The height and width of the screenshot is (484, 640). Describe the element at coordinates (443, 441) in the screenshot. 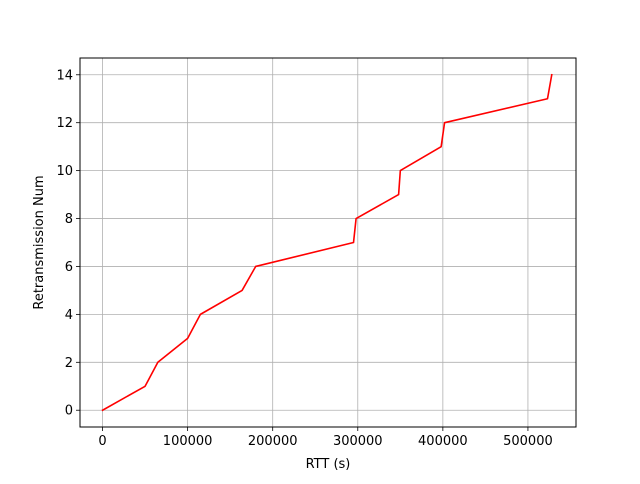

I see `x-tick-label: 400000` at that location.